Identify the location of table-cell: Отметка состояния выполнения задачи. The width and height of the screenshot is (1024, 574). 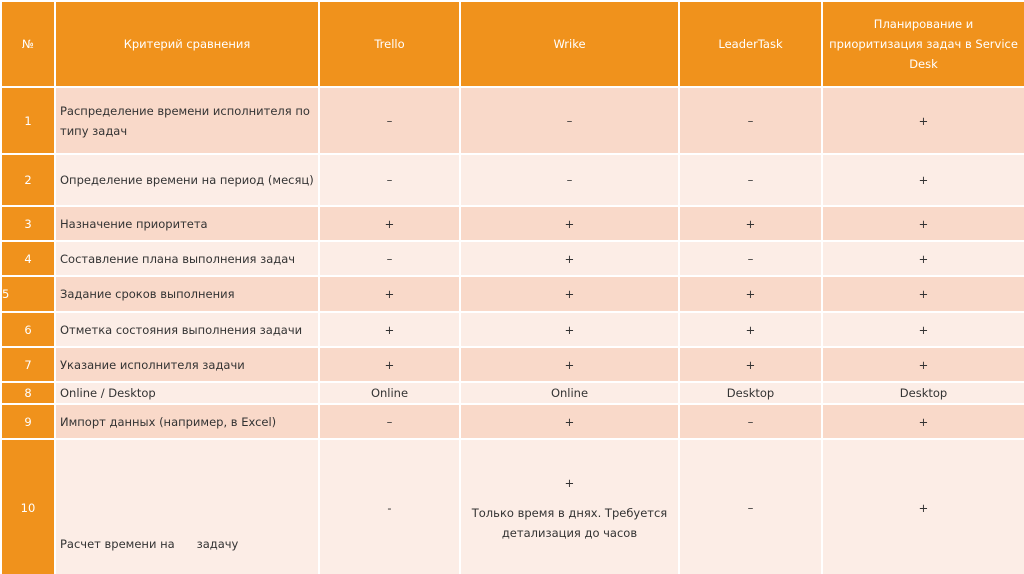
(187, 329).